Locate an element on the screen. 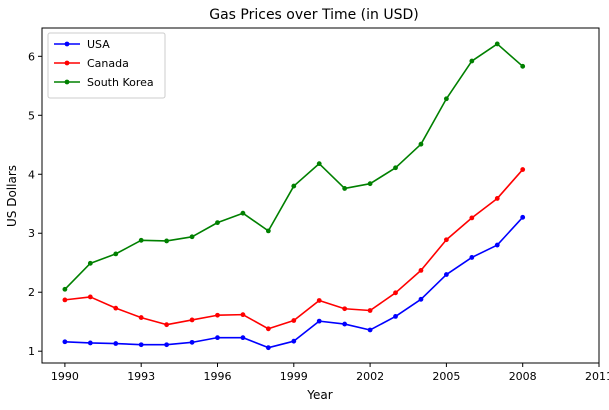  x-tick-label: 1990 is located at coordinates (65, 376).